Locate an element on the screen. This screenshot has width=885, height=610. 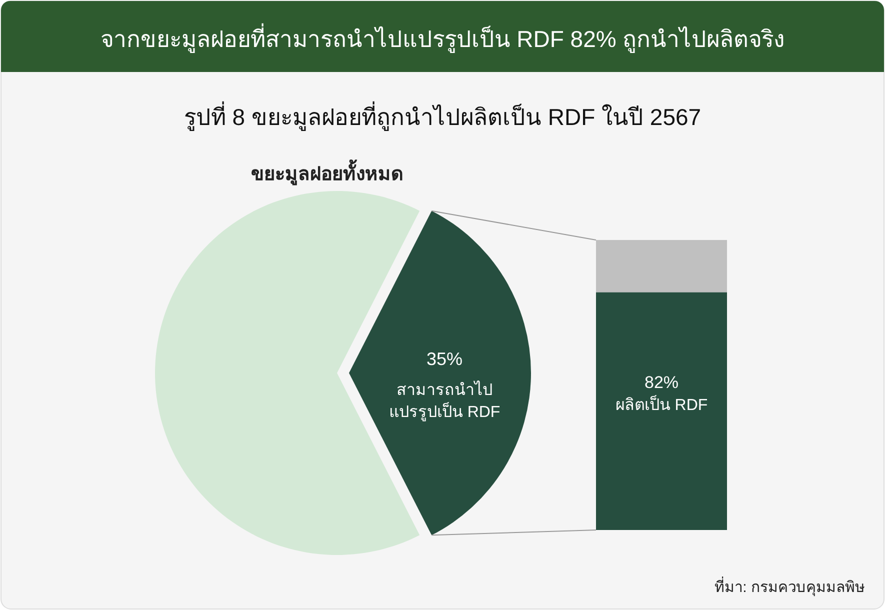
series-label: ผลิตเป็น RDF is located at coordinates (661, 404).